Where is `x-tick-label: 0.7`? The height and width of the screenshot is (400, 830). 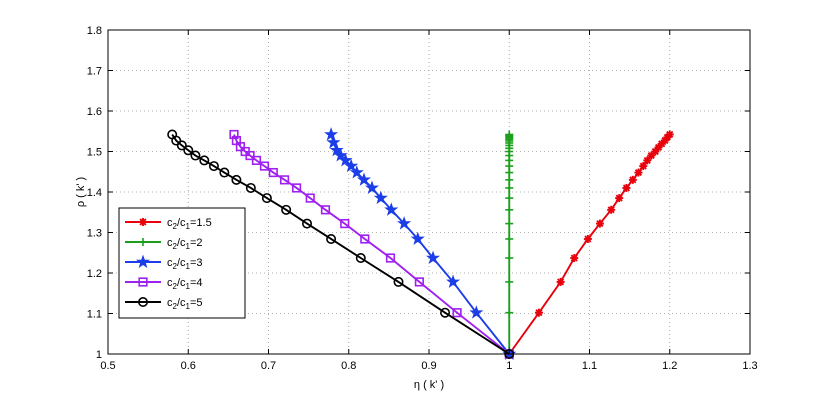 x-tick-label: 0.7 is located at coordinates (268, 366).